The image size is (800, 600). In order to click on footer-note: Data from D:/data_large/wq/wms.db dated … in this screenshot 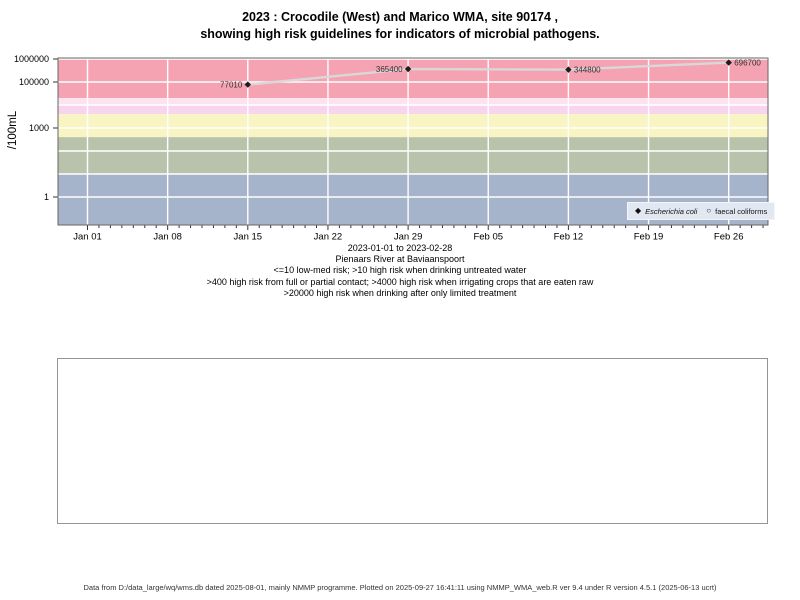, I will do `click(400, 587)`.